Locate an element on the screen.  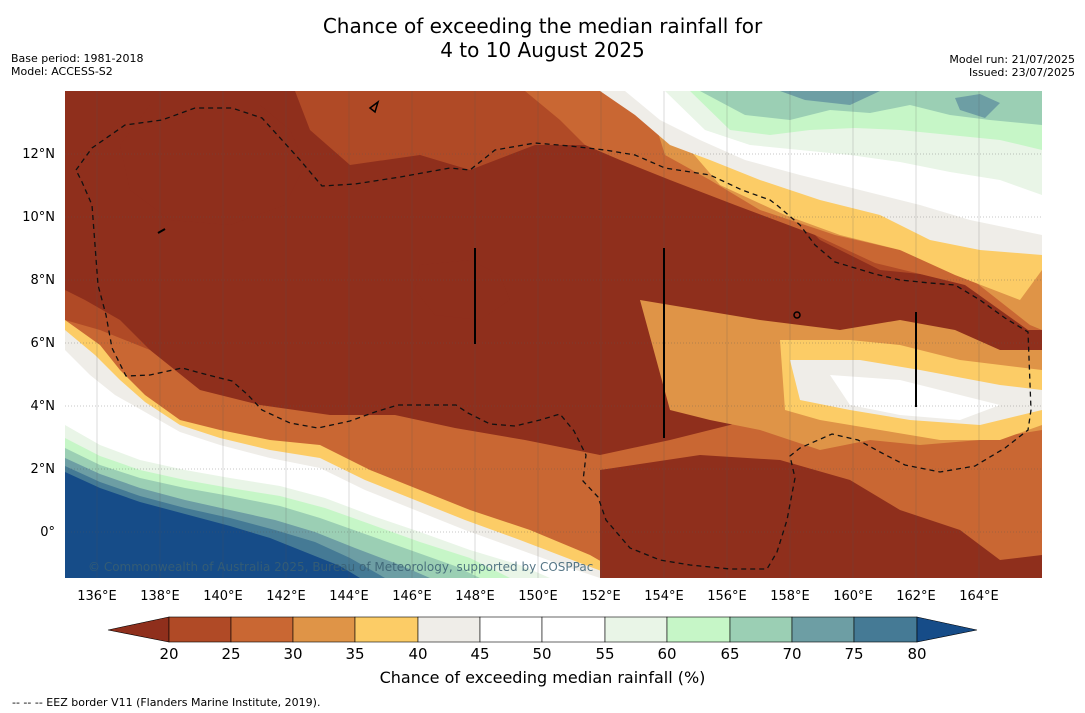
lon-label-154E: 154°E is located at coordinates (664, 596).